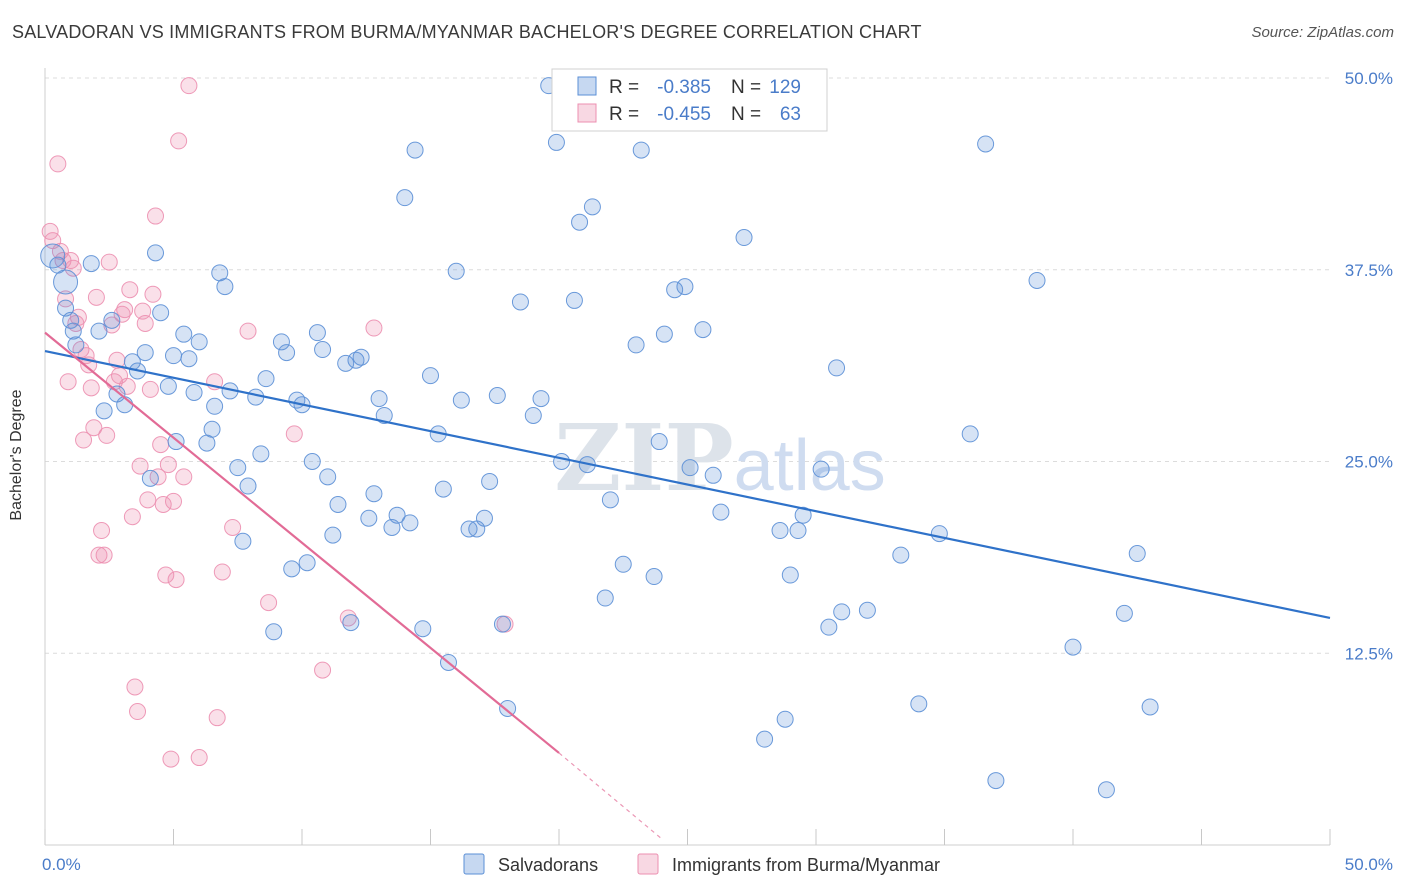 The image size is (1406, 892). Describe the element at coordinates (587, 113) in the screenshot. I see `stats-legend-swatch` at that location.